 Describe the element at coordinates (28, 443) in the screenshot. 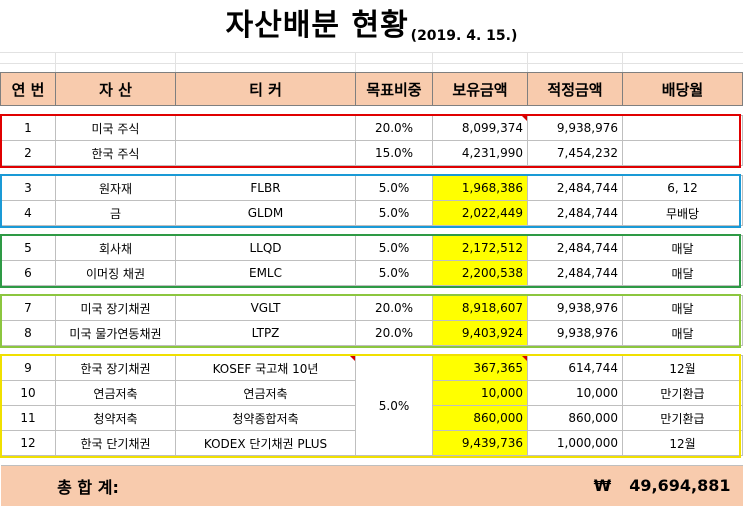

I see `row-number: 12` at that location.